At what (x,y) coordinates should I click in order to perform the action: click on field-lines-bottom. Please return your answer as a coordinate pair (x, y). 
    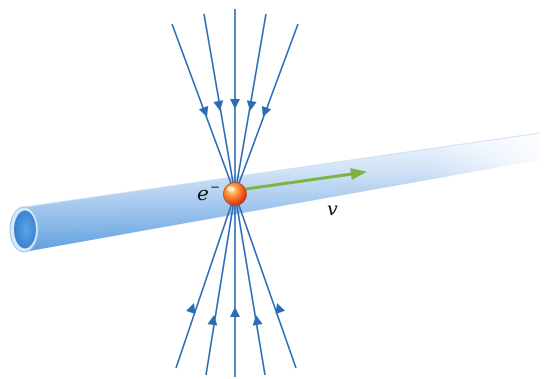
    Looking at the image, I should click on (236, 285).